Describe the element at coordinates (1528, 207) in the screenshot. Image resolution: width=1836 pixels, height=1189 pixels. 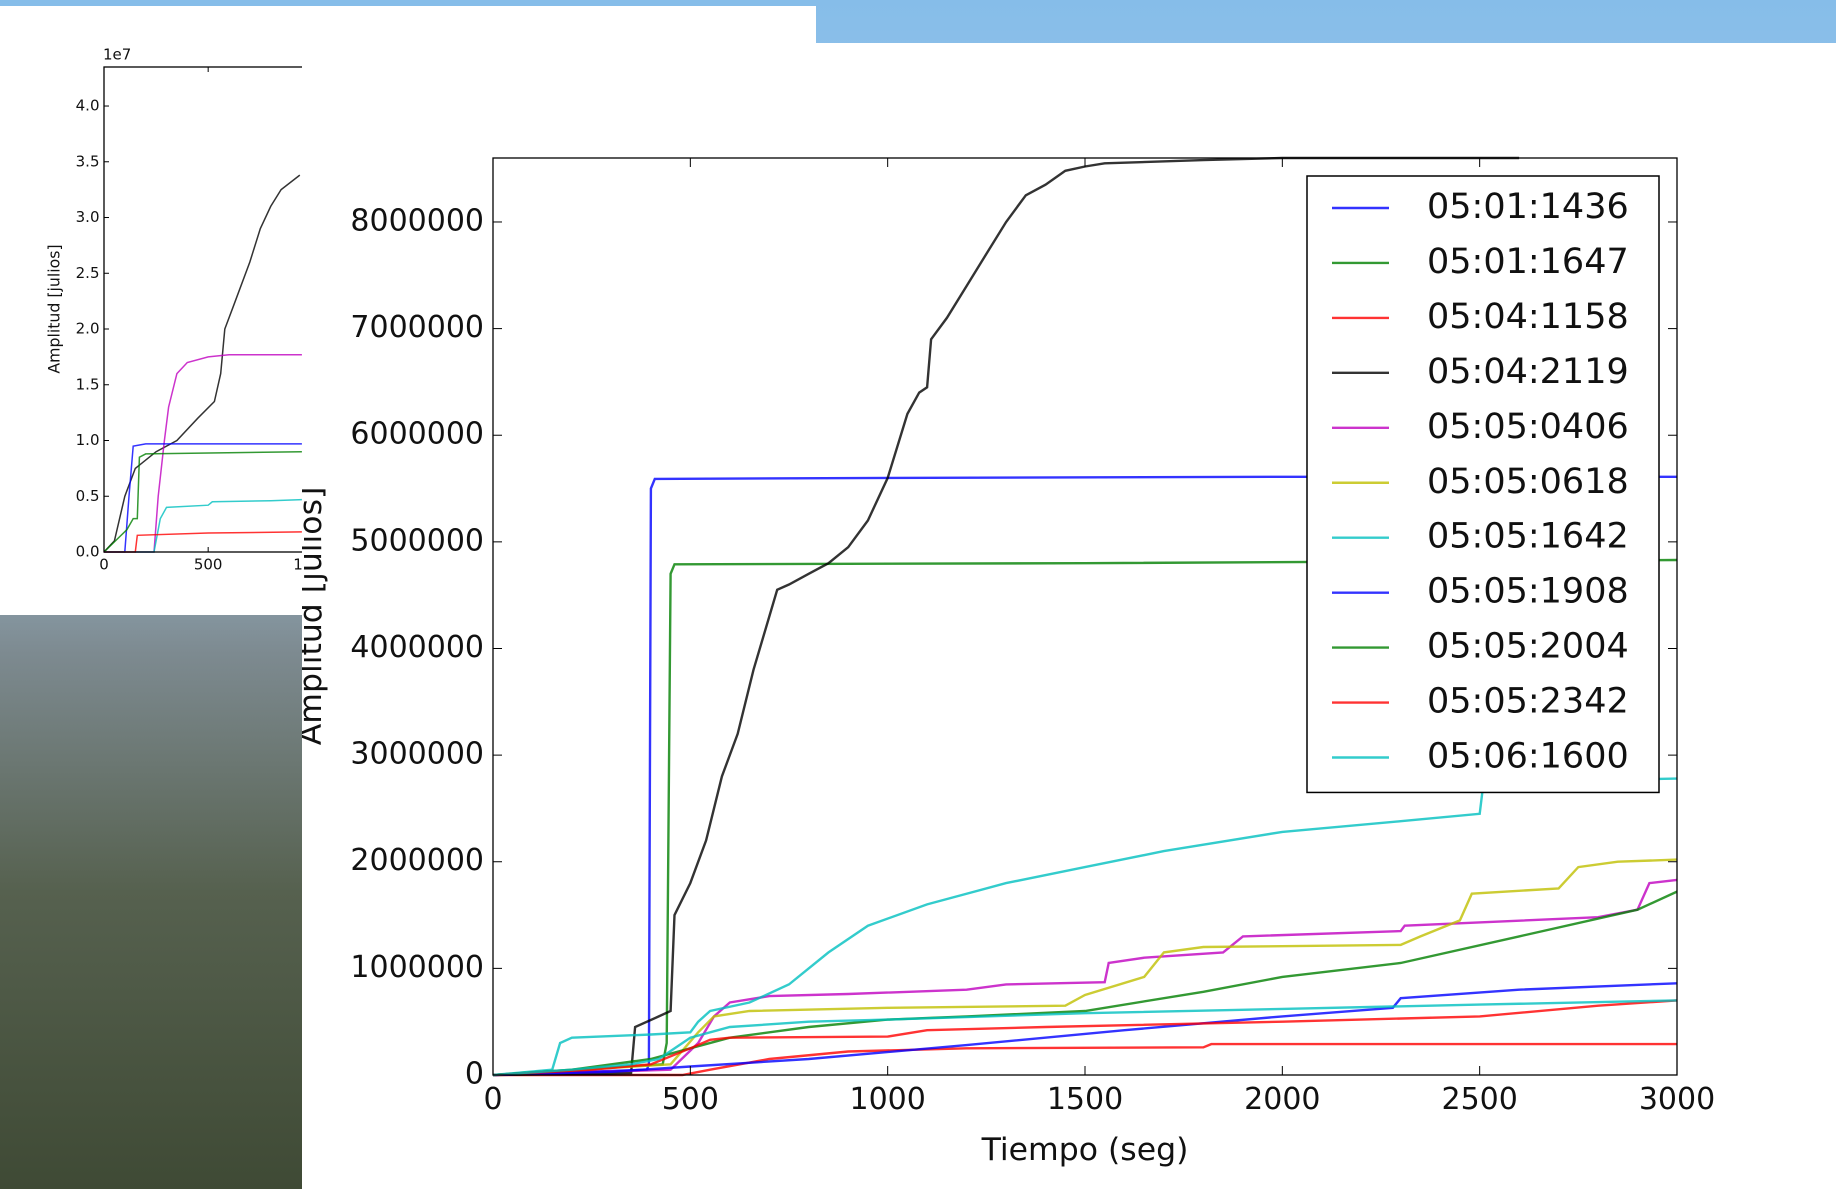
I see `legend-label: 05:01:1436` at that location.